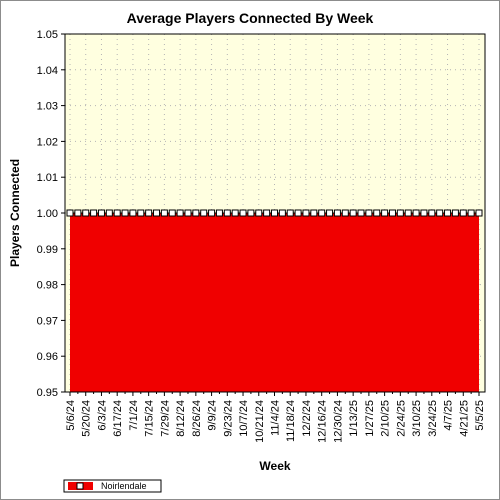 The width and height of the screenshot is (500, 500). Describe the element at coordinates (244, 418) in the screenshot. I see `x-tick-label: 10/7/24` at that location.